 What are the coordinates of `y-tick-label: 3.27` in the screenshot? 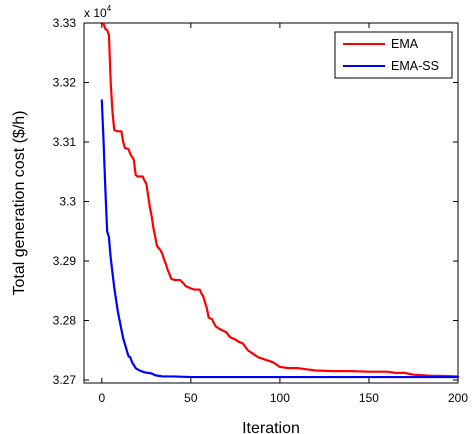 It's located at (65, 380).